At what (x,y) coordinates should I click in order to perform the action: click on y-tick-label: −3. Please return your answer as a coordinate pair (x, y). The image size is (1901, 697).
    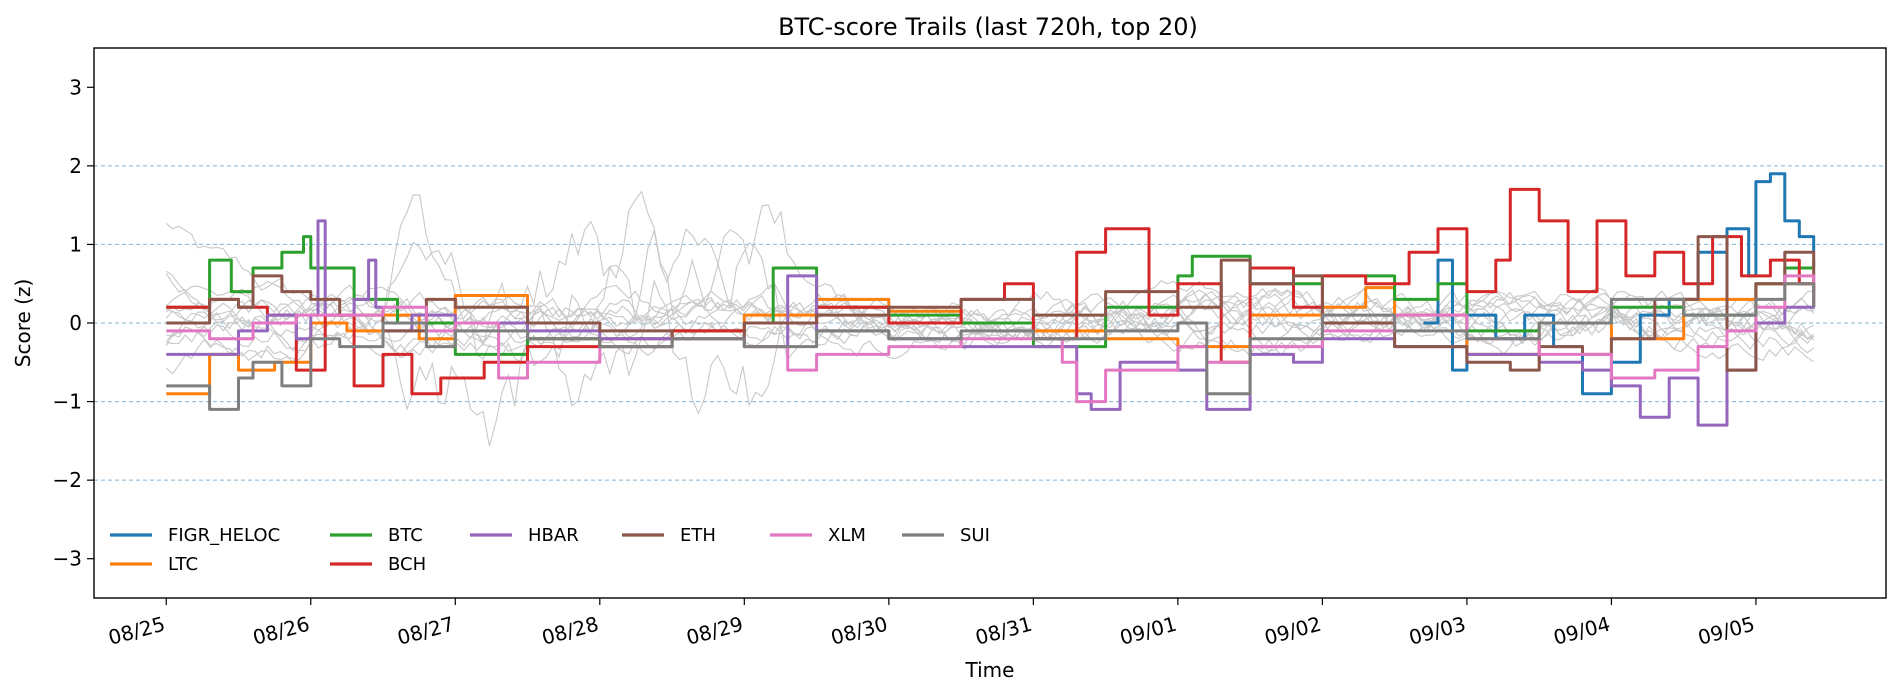
    Looking at the image, I should click on (67, 559).